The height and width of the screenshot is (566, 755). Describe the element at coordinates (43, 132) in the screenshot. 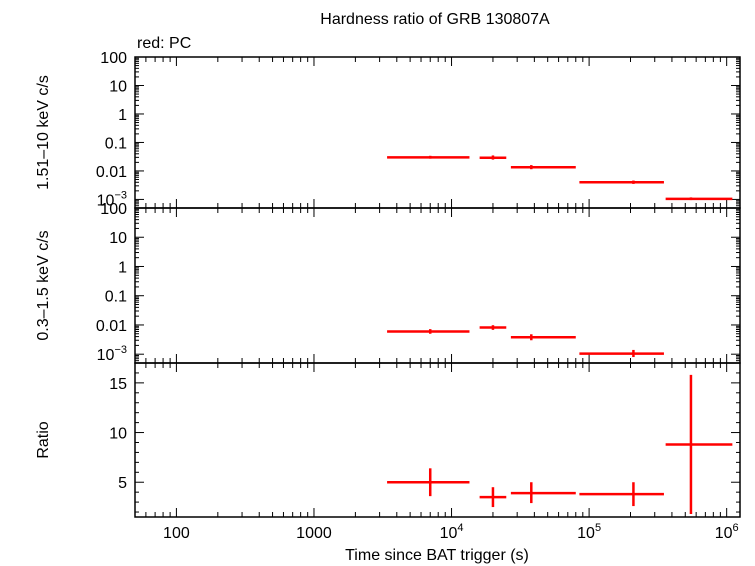

I see `y-axis-label-hard: 1.51–10 keV c/s` at that location.